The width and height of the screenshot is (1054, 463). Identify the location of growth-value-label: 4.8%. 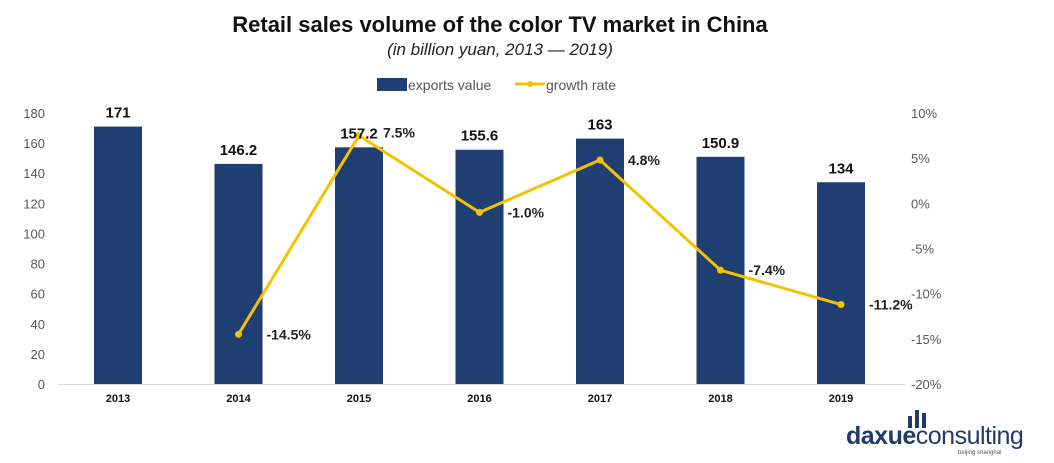
(644, 160).